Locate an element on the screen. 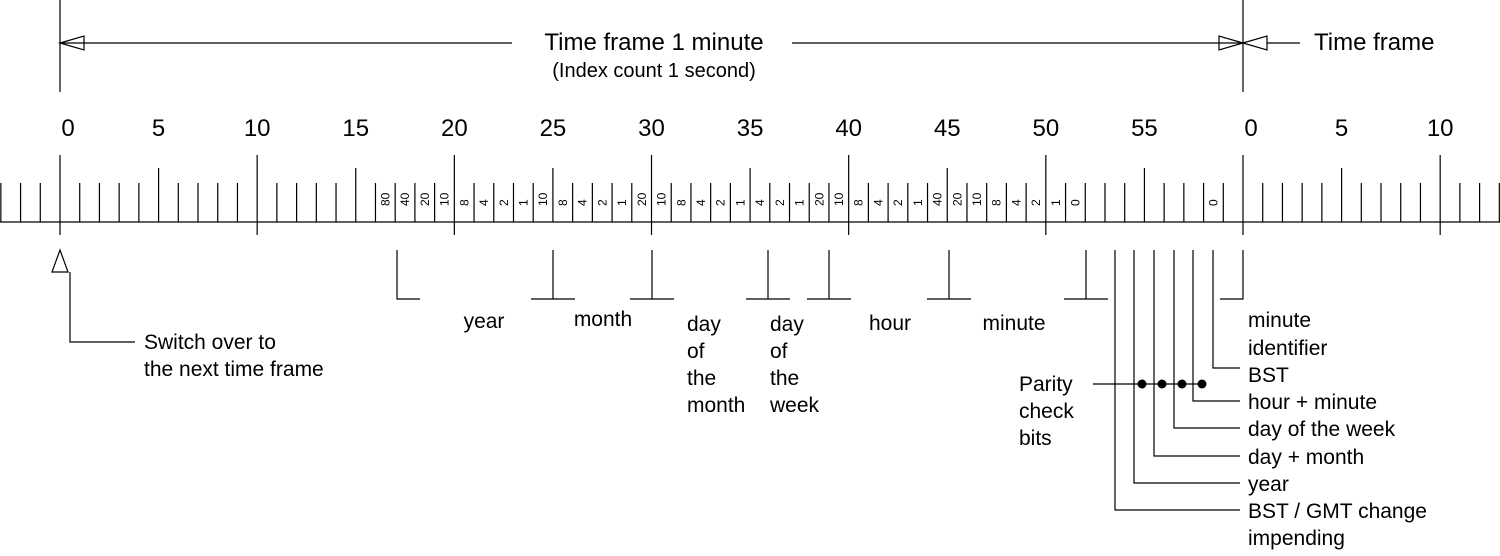  major-tick-label: 55 is located at coordinates (1144, 128).